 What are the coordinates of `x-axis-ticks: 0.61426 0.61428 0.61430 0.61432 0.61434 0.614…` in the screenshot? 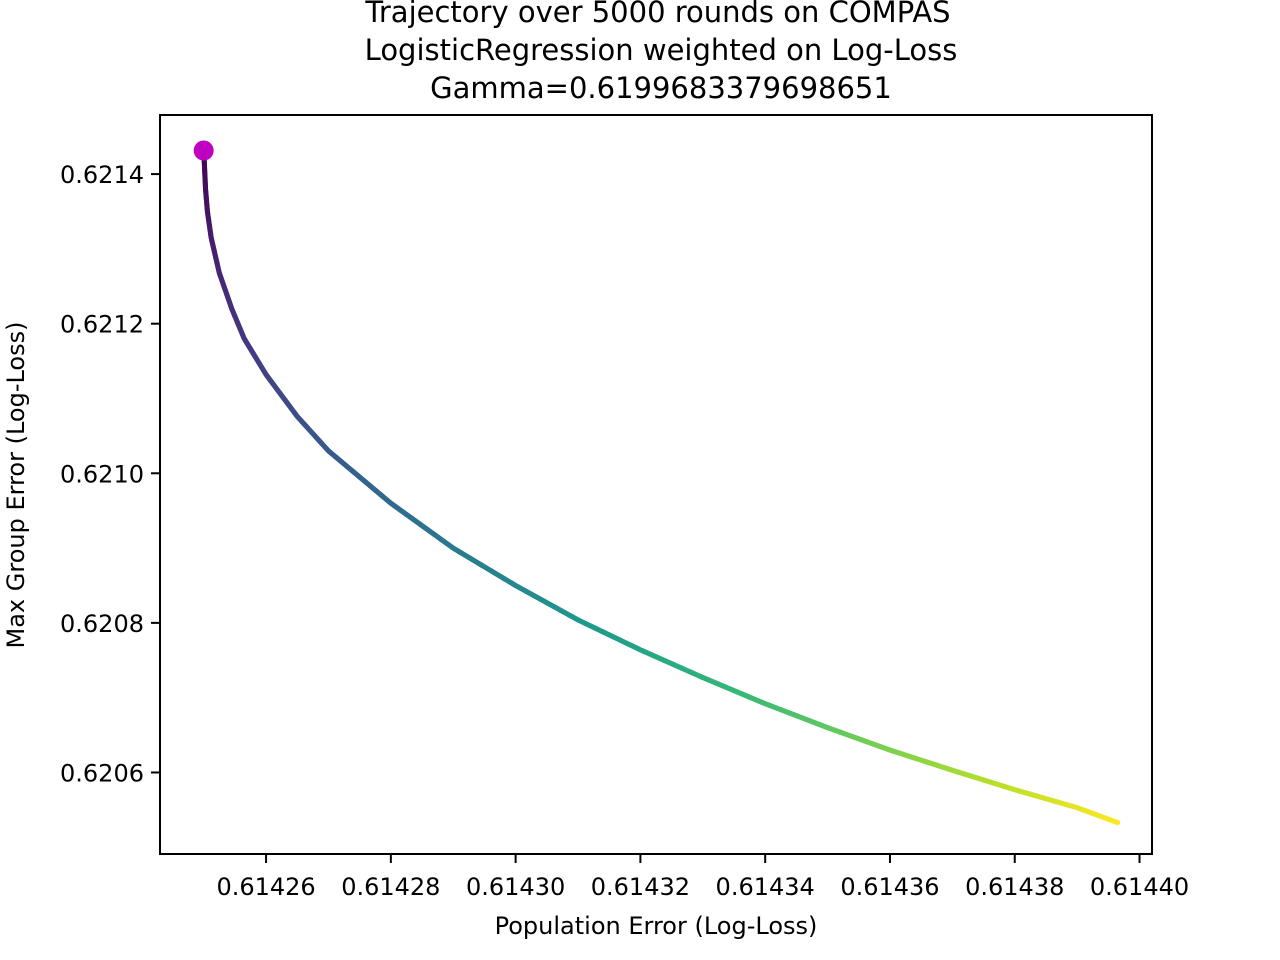 It's located at (702, 877).